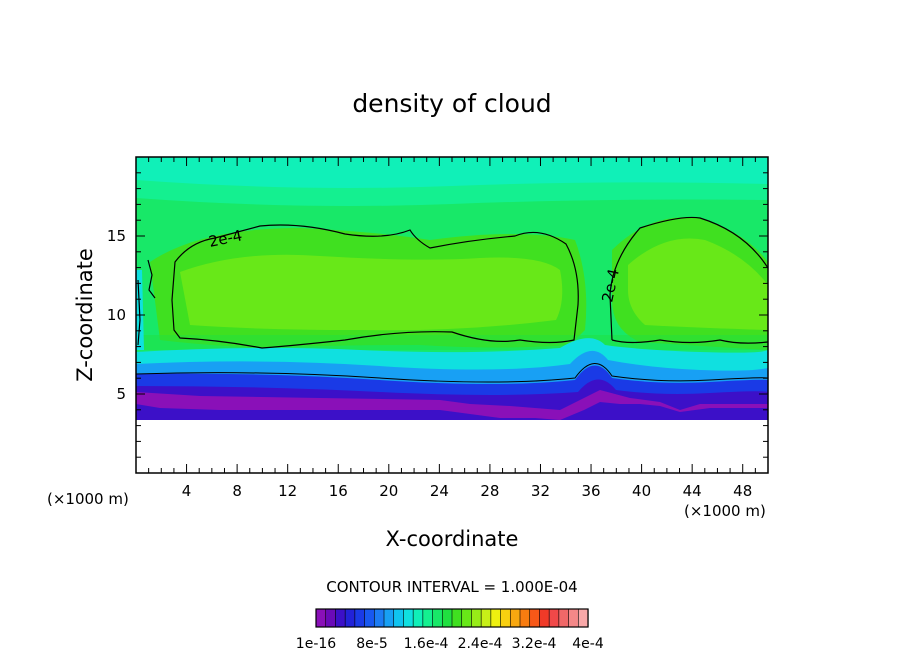 This screenshot has width=904, height=654. What do you see at coordinates (338, 491) in the screenshot?
I see `x-tick-label: 16` at bounding box center [338, 491].